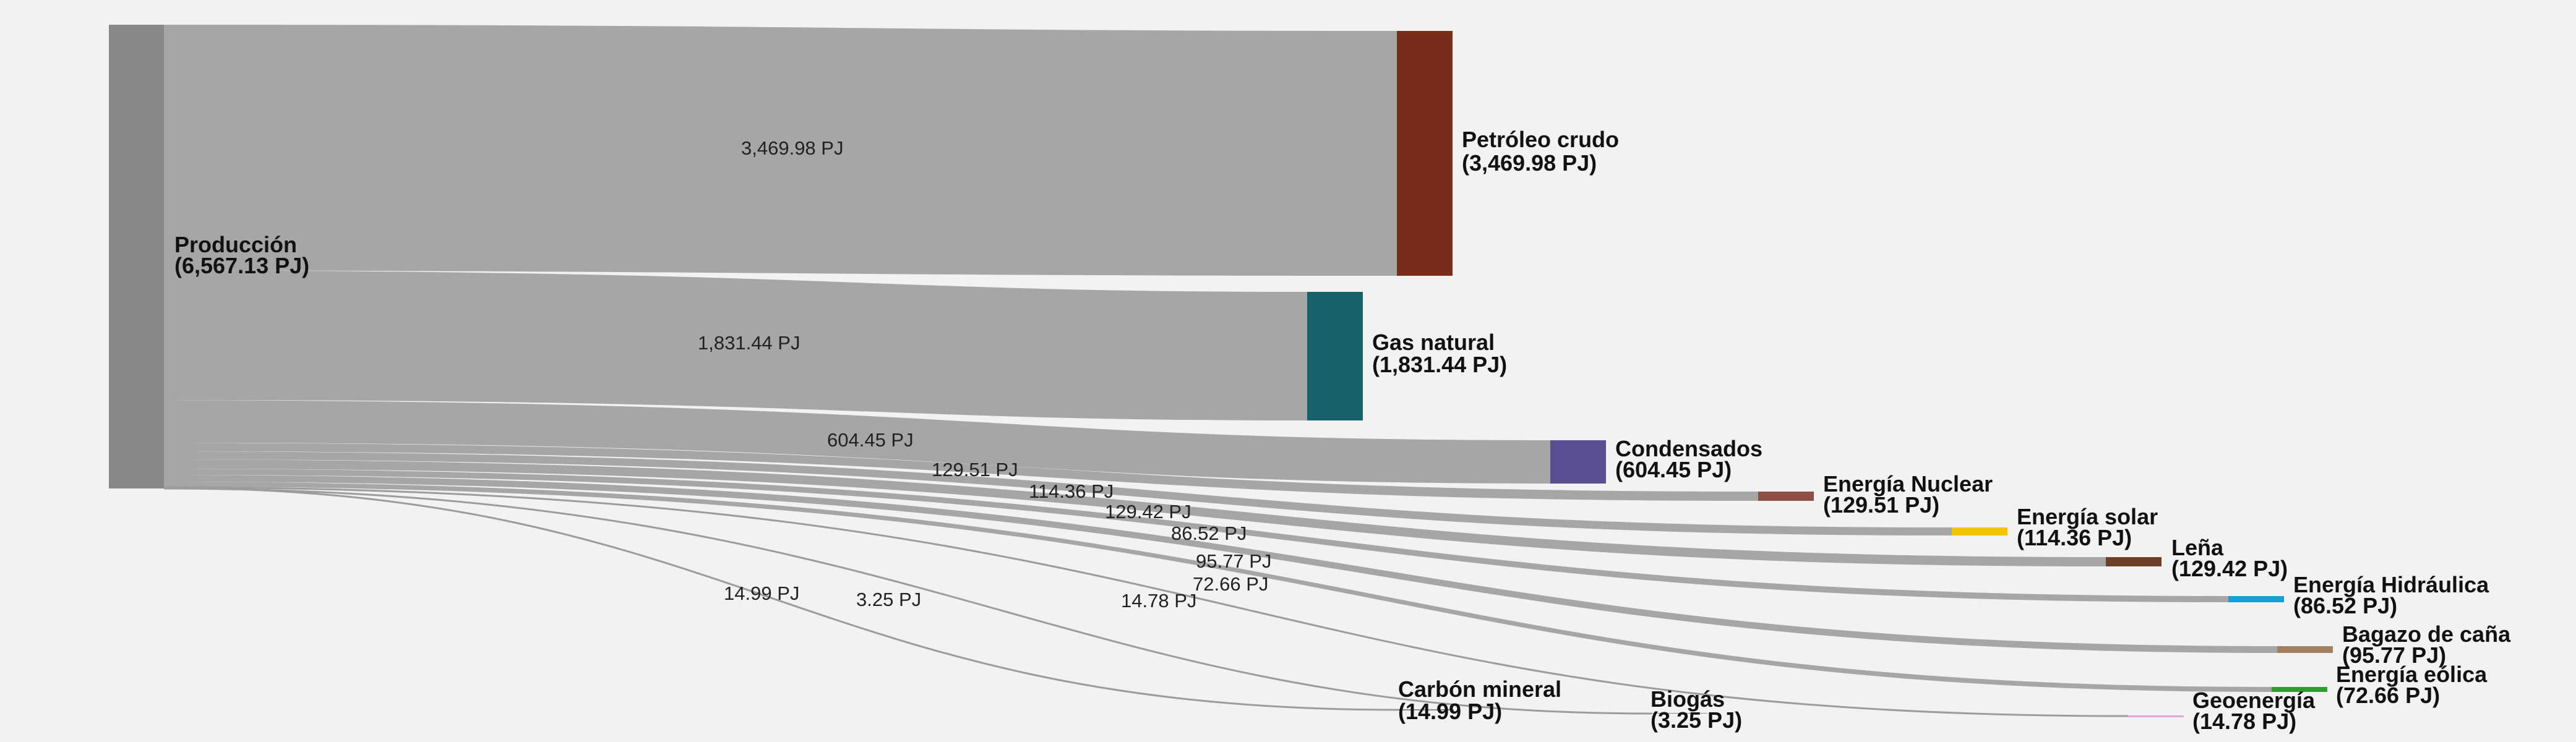 This screenshot has width=2576, height=742. Describe the element at coordinates (2087, 516) in the screenshot. I see `node-name-solar: Energía solar` at that location.